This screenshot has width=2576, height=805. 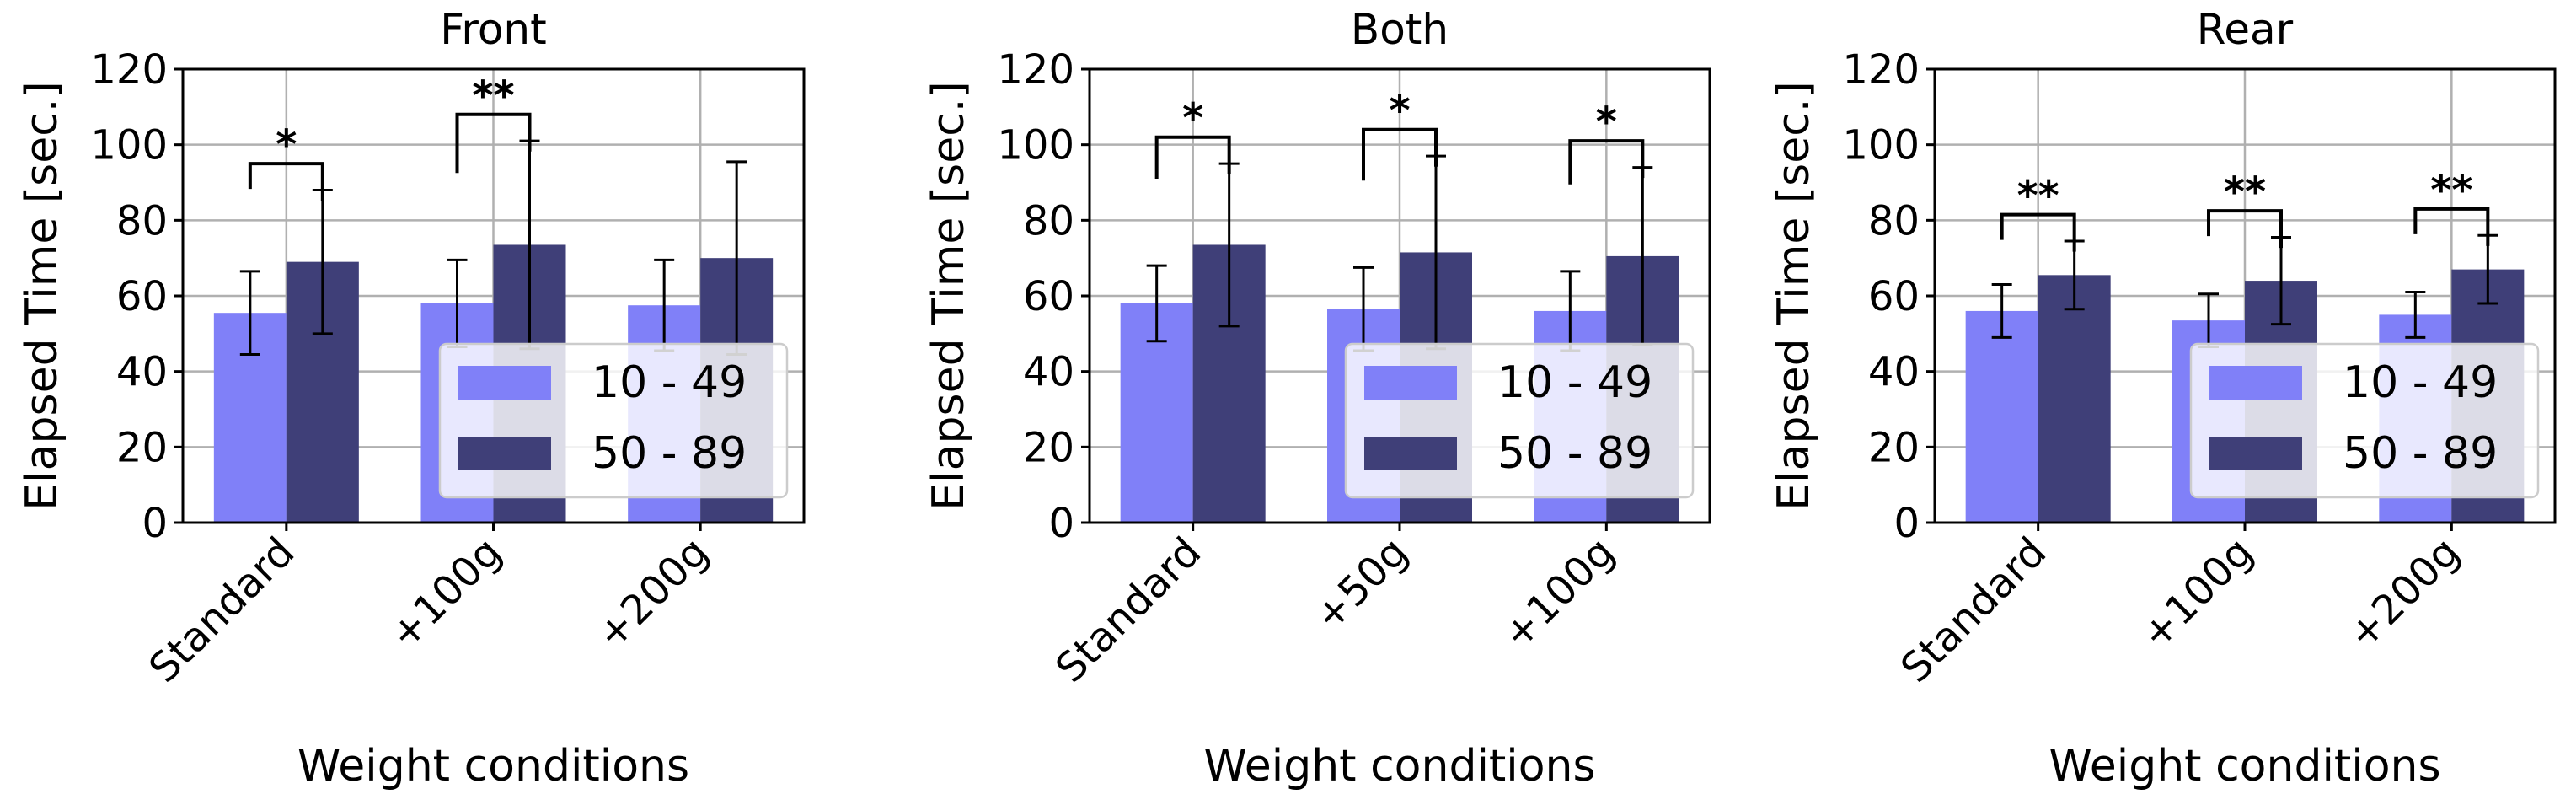 I want to click on x-tick-label: +50g, so click(x=1361, y=585).